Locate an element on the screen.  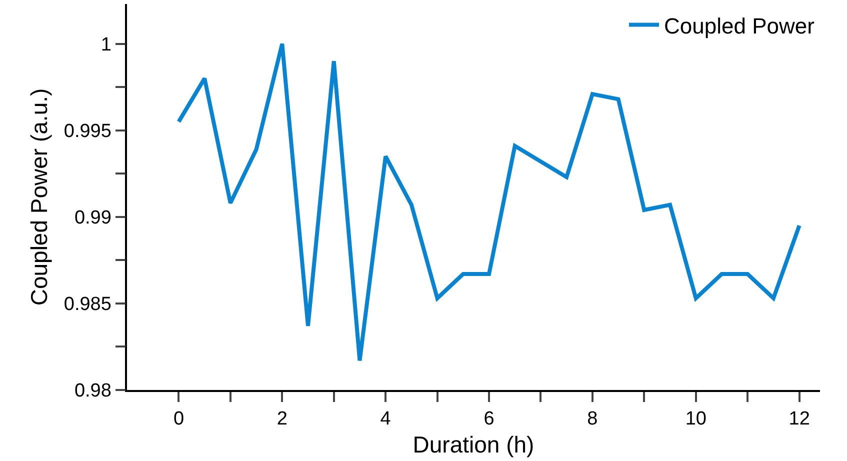
y-tick-label: 0.985 is located at coordinates (88, 305).